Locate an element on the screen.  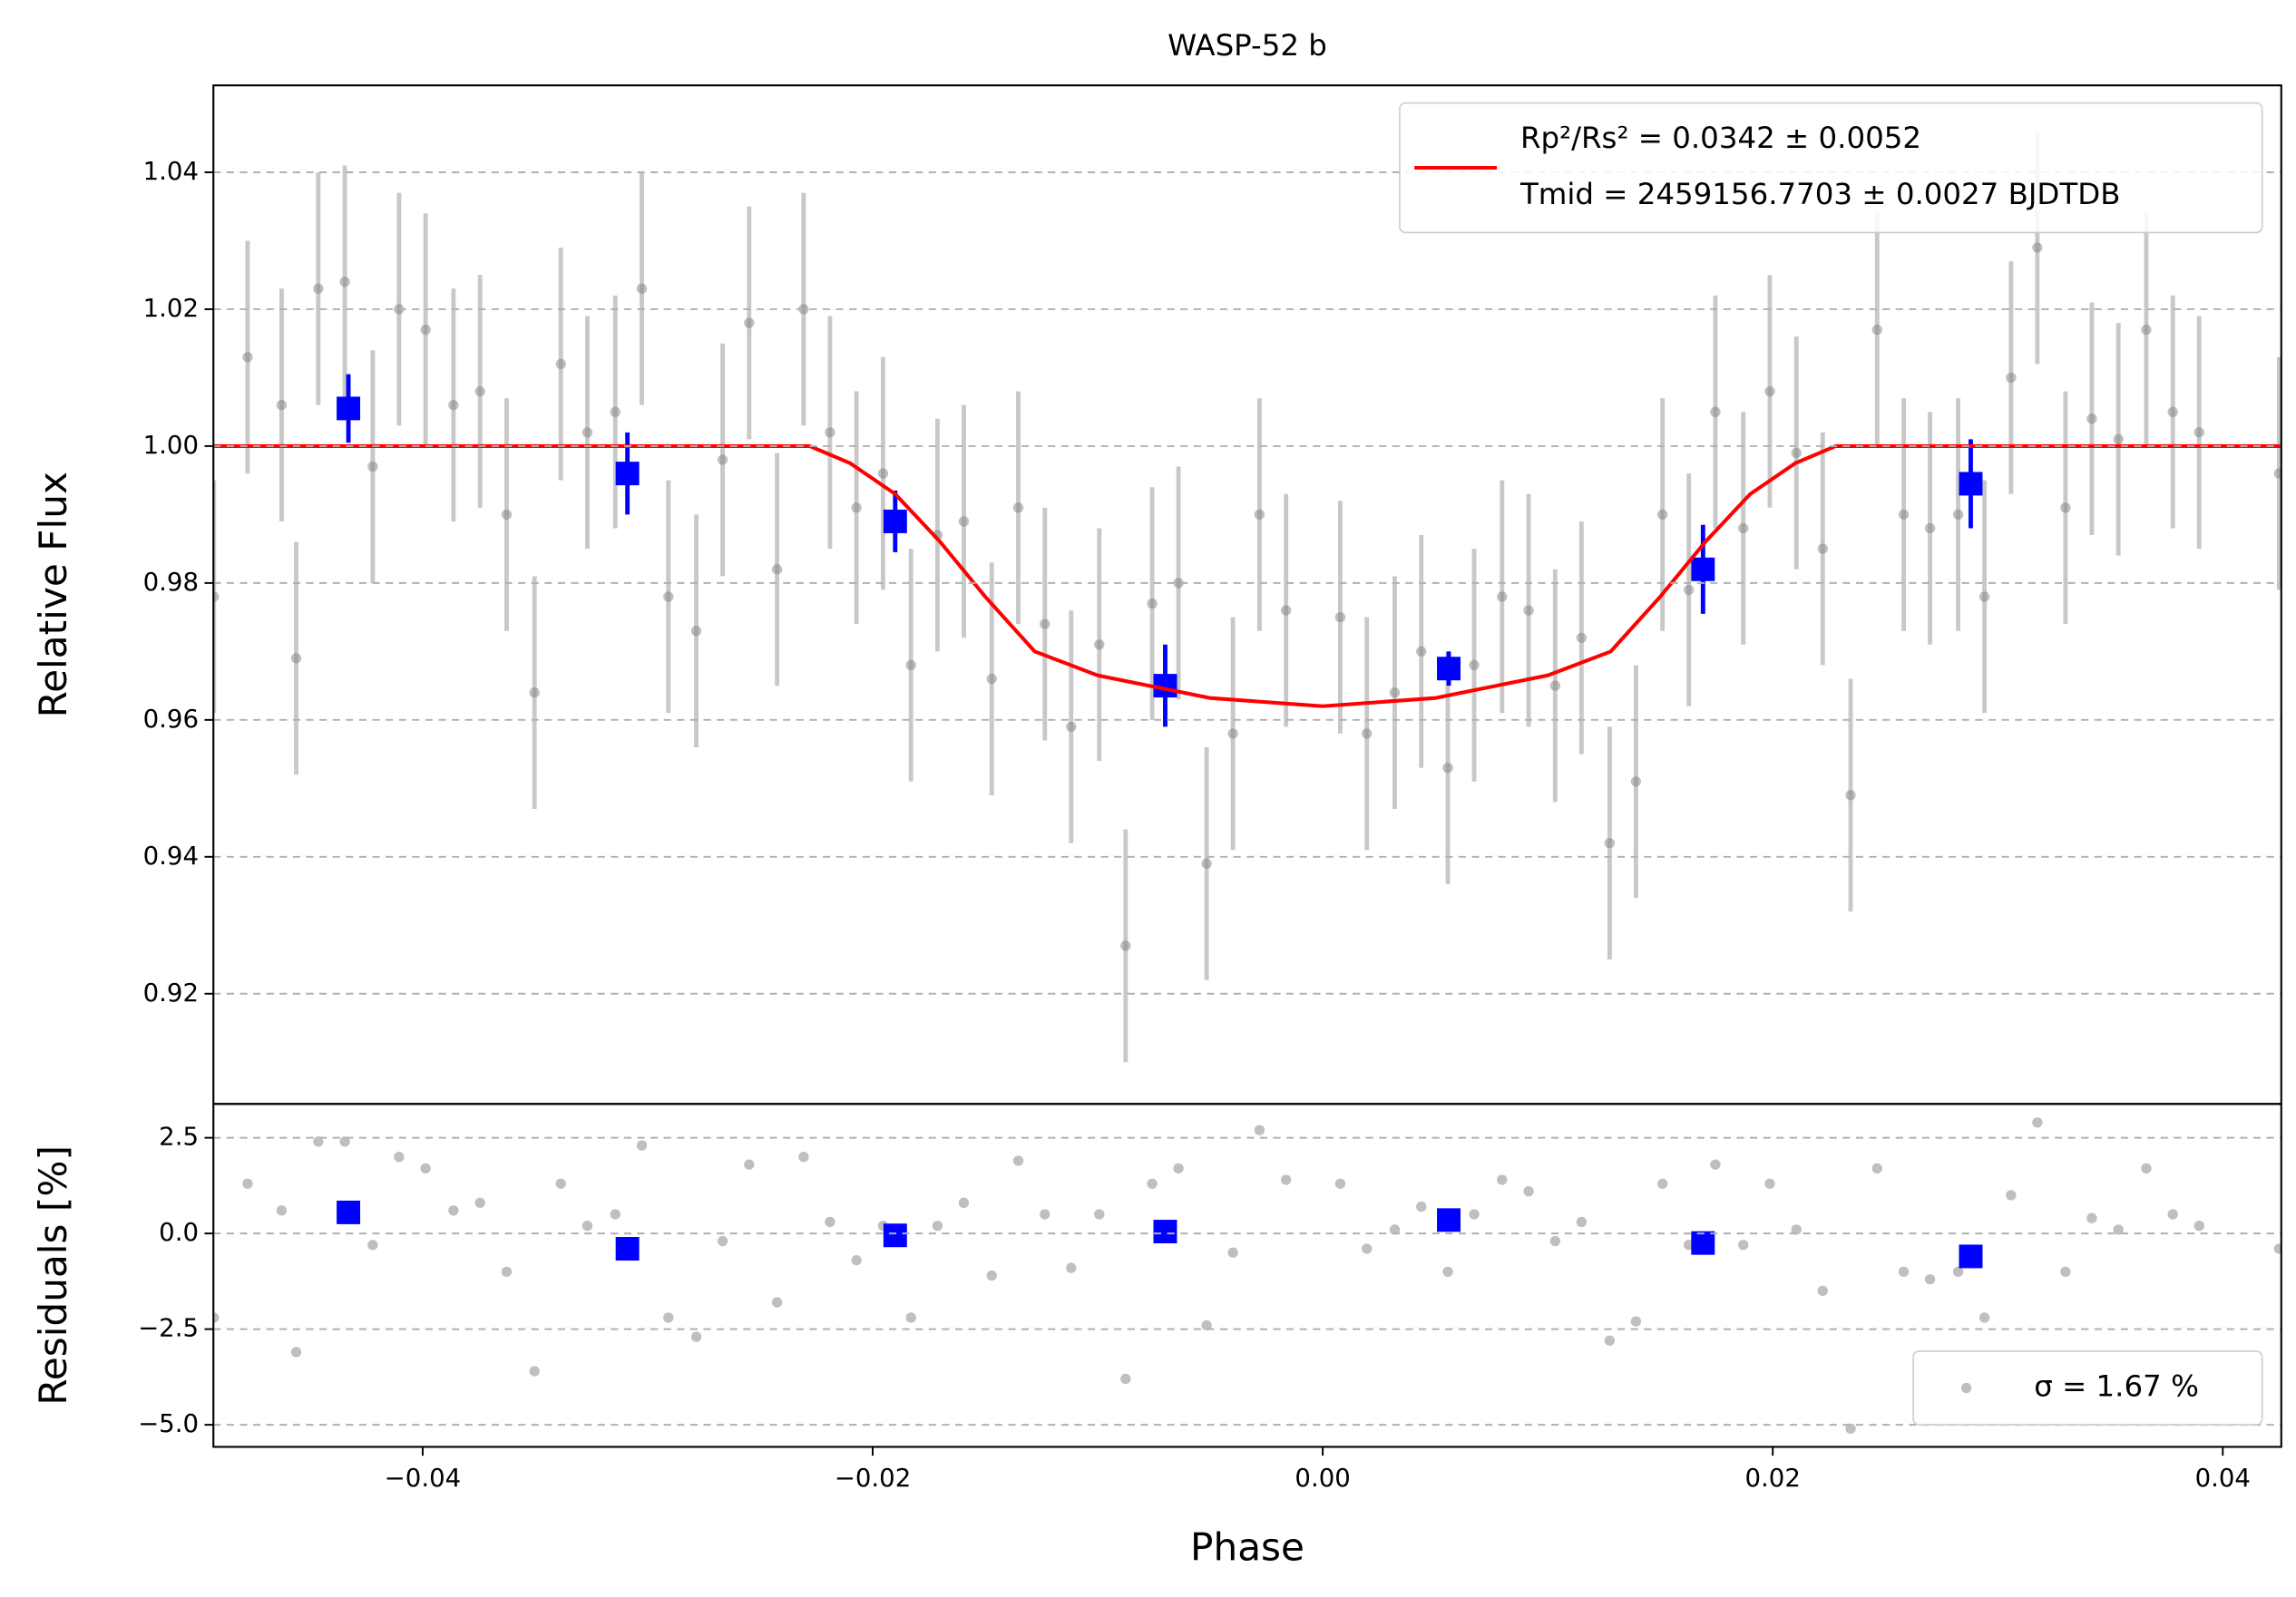
x-tick-label: −0.02 is located at coordinates (873, 1478).